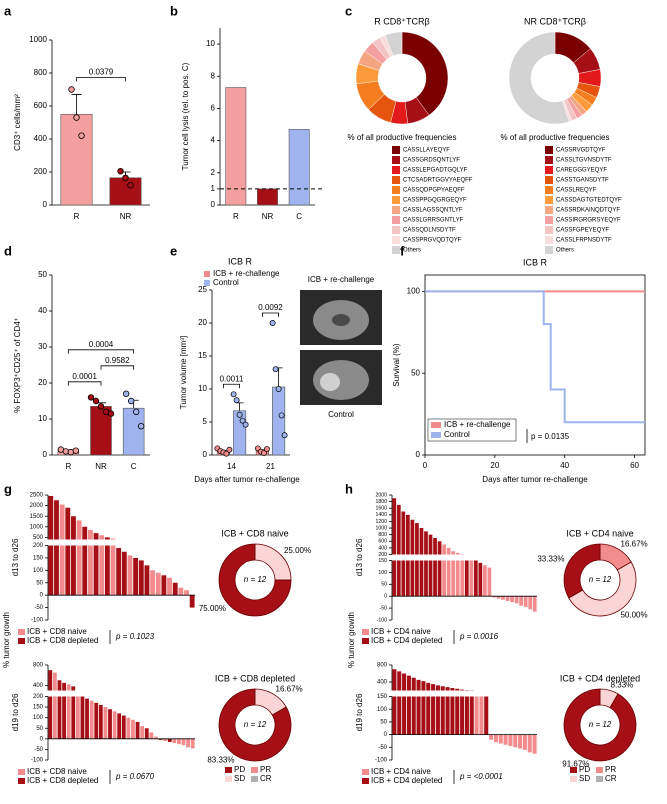 This screenshot has height=804, width=667. What do you see at coordinates (402, 137) in the screenshot?
I see `subtitle: % of all productive frequencies` at bounding box center [402, 137].